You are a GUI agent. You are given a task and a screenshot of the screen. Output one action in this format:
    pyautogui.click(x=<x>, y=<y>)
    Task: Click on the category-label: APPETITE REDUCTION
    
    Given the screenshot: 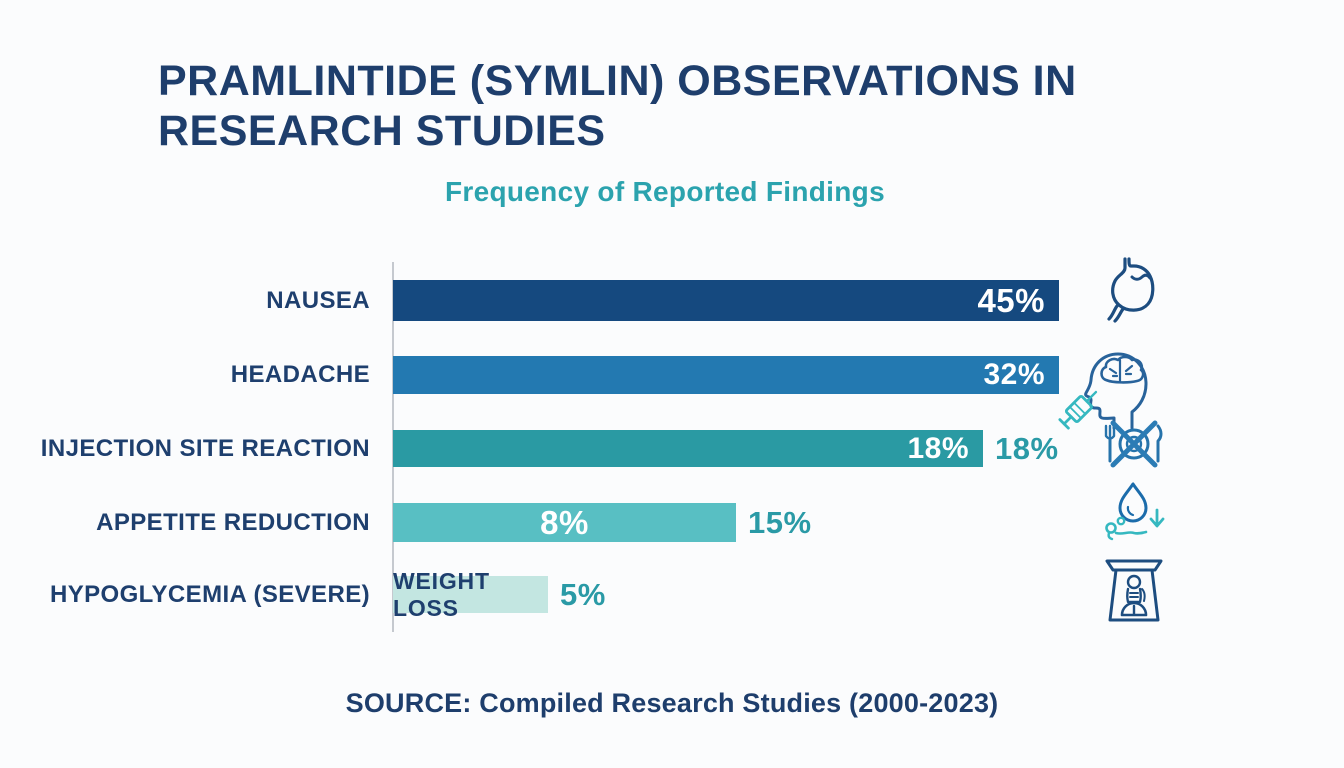 What is the action you would take?
    pyautogui.click(x=233, y=522)
    